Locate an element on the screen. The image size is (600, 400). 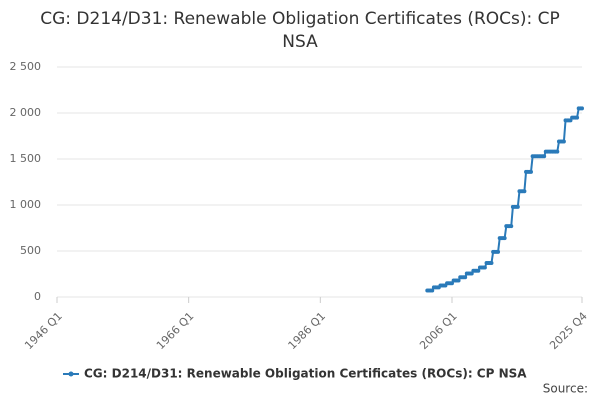
x-tick-label: 1986 Q1 is located at coordinates (307, 331).